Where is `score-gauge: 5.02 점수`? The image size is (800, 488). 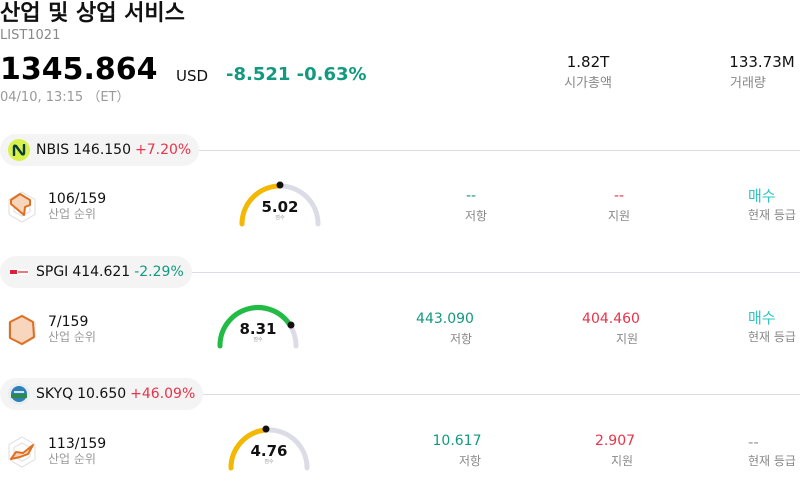
score-gauge: 5.02 점수 is located at coordinates (280, 204).